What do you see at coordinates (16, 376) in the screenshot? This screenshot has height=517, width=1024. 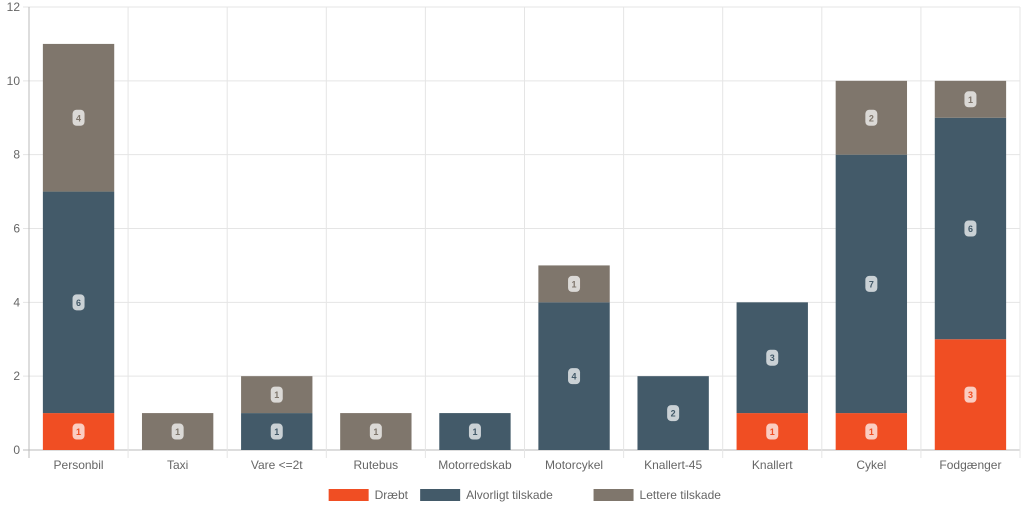 I see `y-tick-label: 2` at bounding box center [16, 376].